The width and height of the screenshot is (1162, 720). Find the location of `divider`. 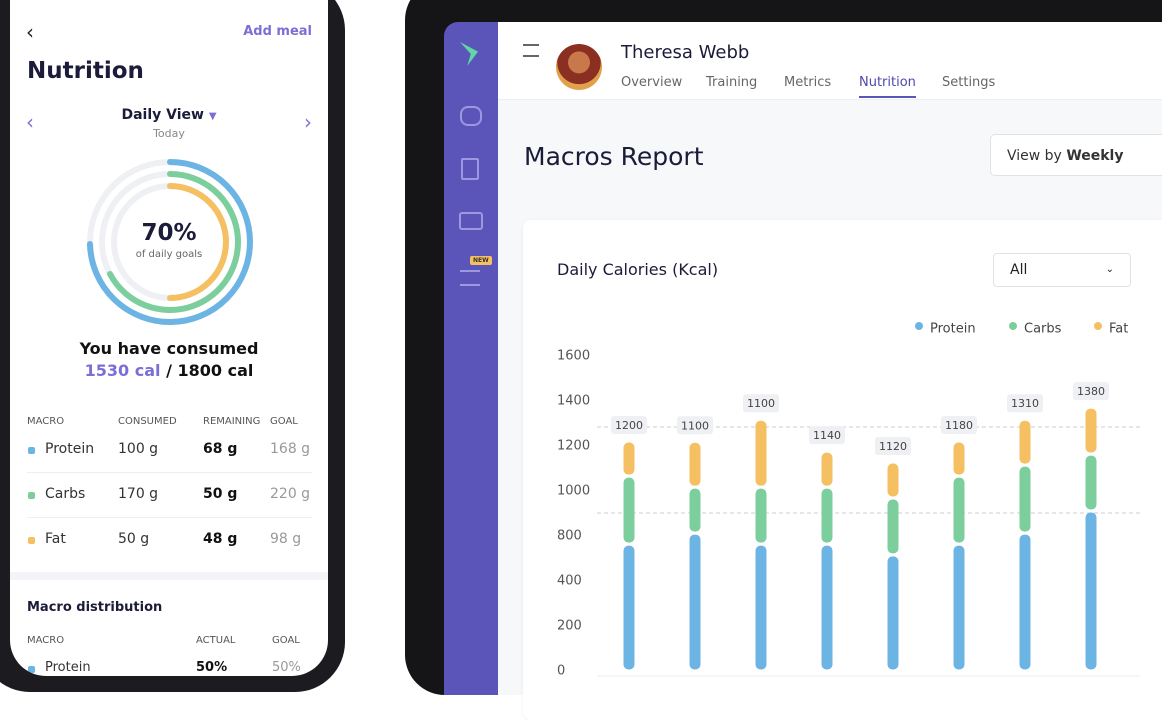

divider is located at coordinates (169, 576).